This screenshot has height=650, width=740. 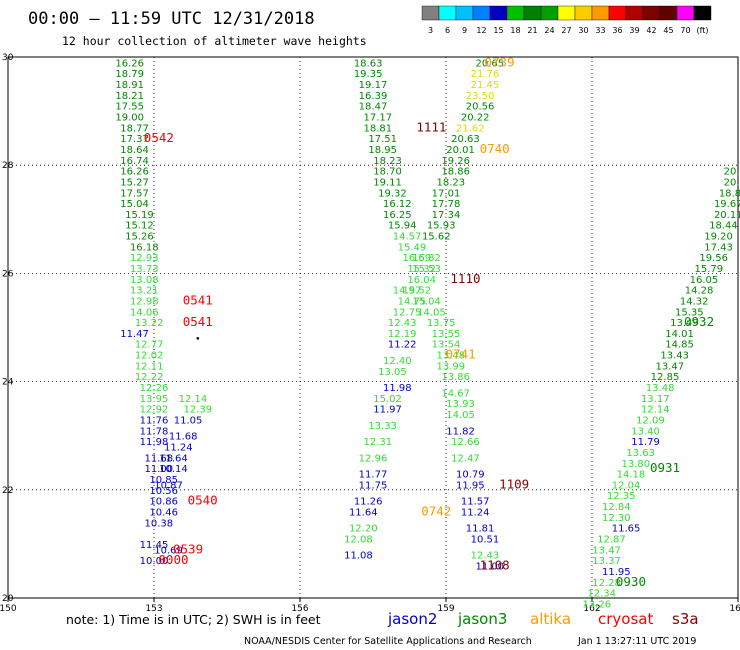 What do you see at coordinates (655, 399) in the screenshot?
I see `wave-height-value: 13.17` at bounding box center [655, 399].